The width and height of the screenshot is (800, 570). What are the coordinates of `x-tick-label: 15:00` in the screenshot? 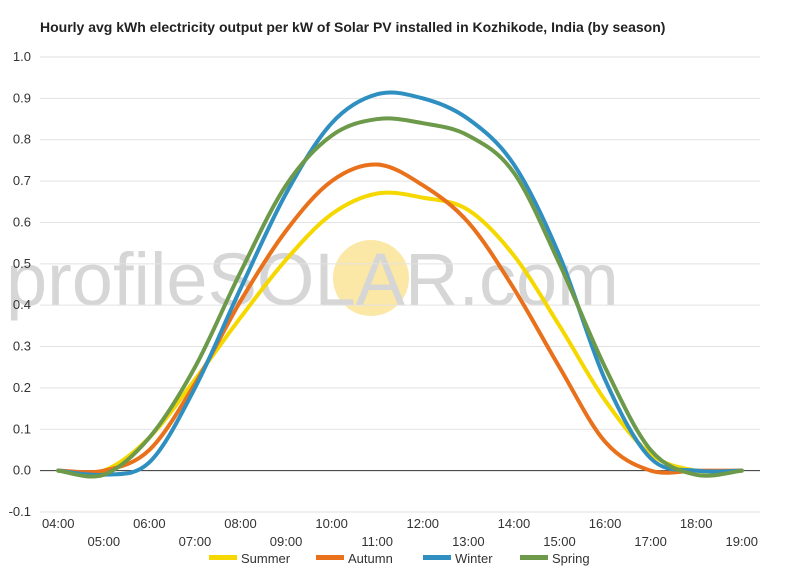 It's located at (559, 541).